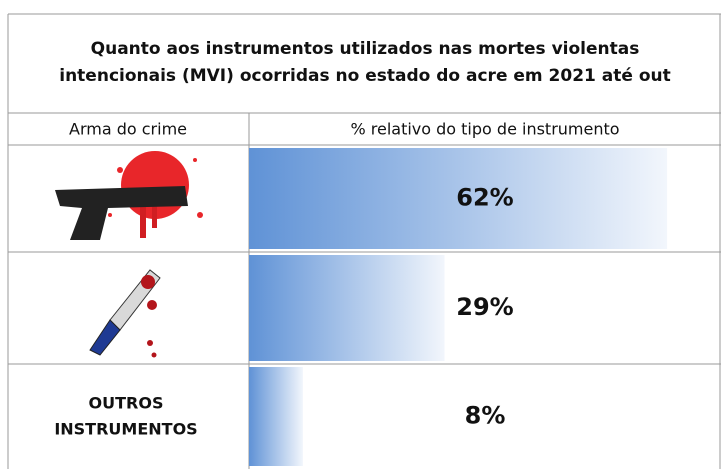  I want to click on column-header: Arma do crime, so click(128, 129).